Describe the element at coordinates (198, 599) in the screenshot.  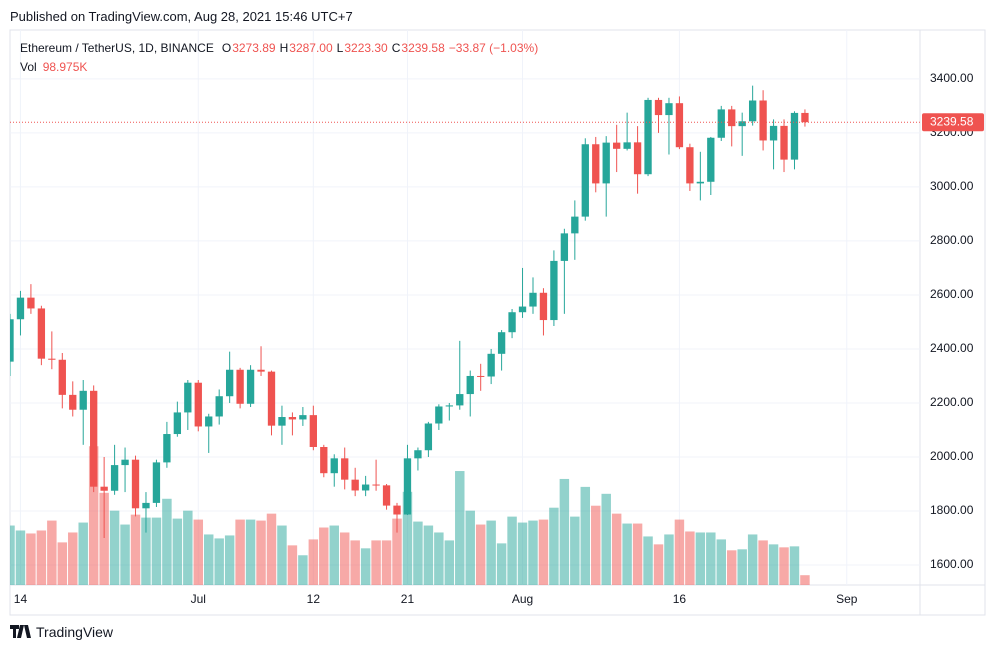
I see `x-tick-label: Jul` at that location.